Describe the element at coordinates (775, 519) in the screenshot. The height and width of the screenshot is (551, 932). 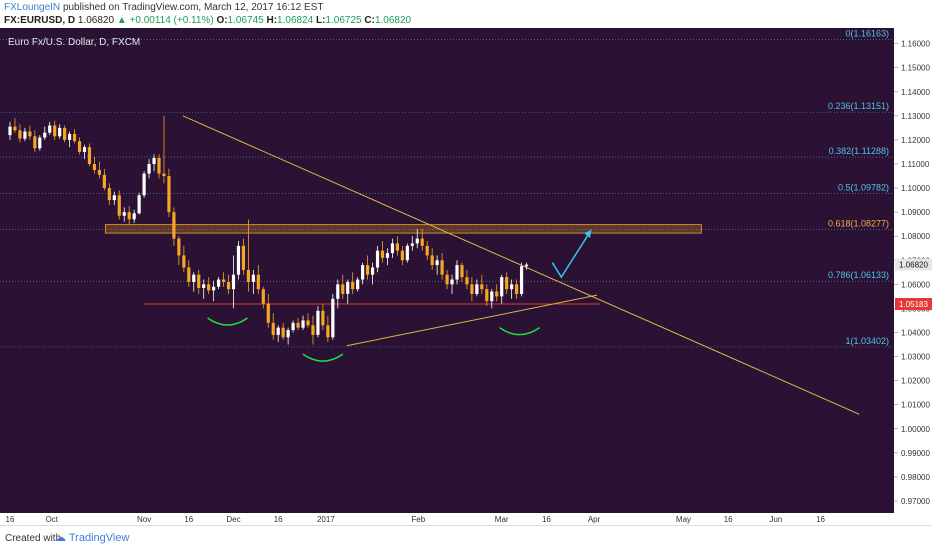
I see `time-tick-label: Jun` at that location.